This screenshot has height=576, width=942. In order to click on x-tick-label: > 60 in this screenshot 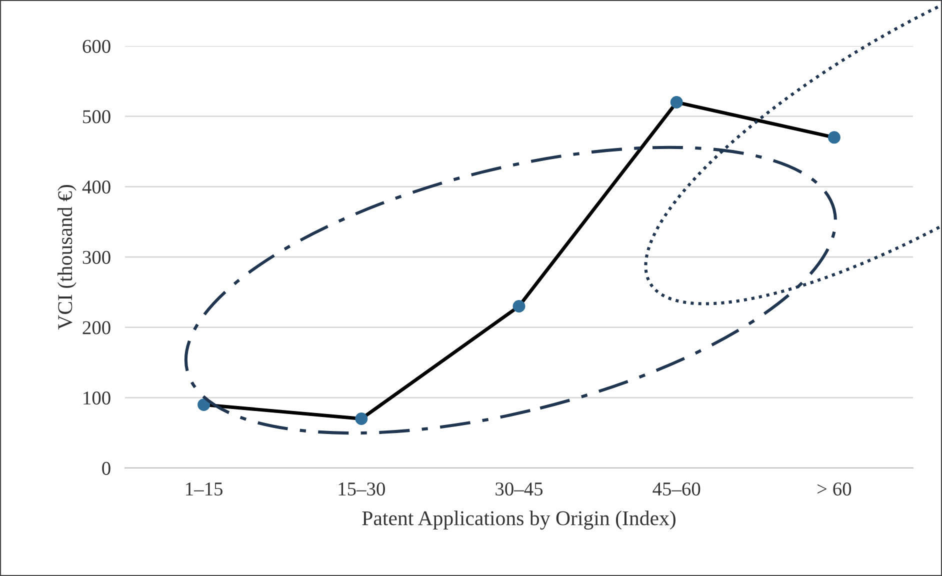, I will do `click(835, 489)`.